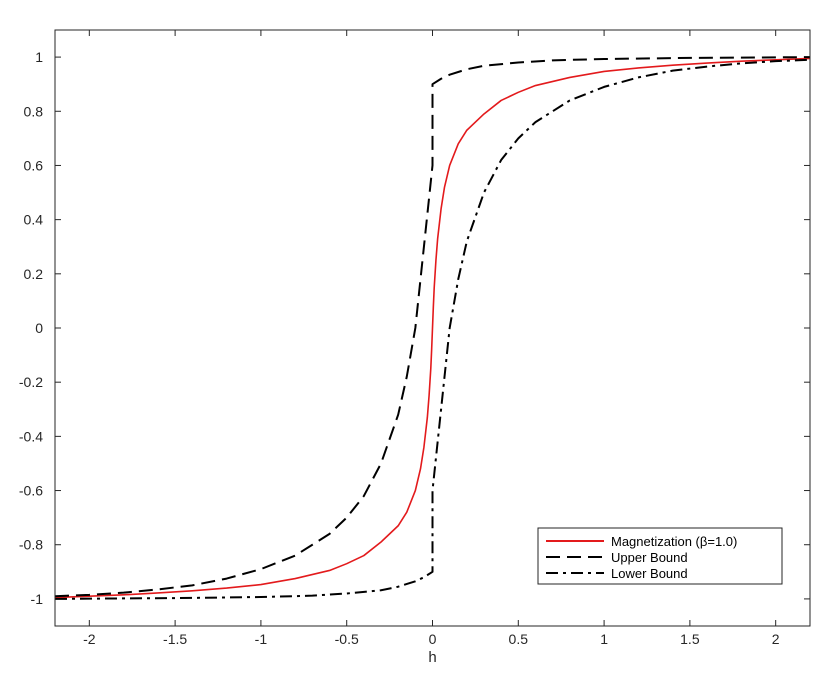  I want to click on y-tick-label: 0.4, so click(34, 220).